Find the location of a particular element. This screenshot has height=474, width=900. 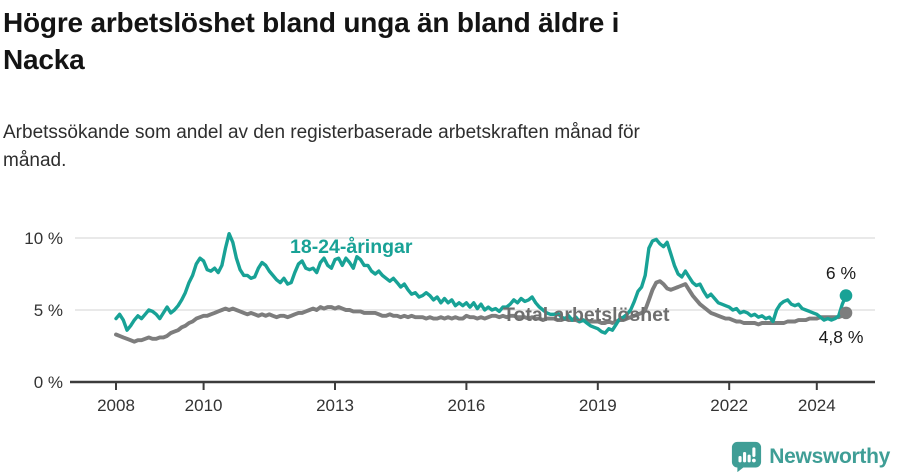

x-tick-label: 2022 is located at coordinates (729, 405).